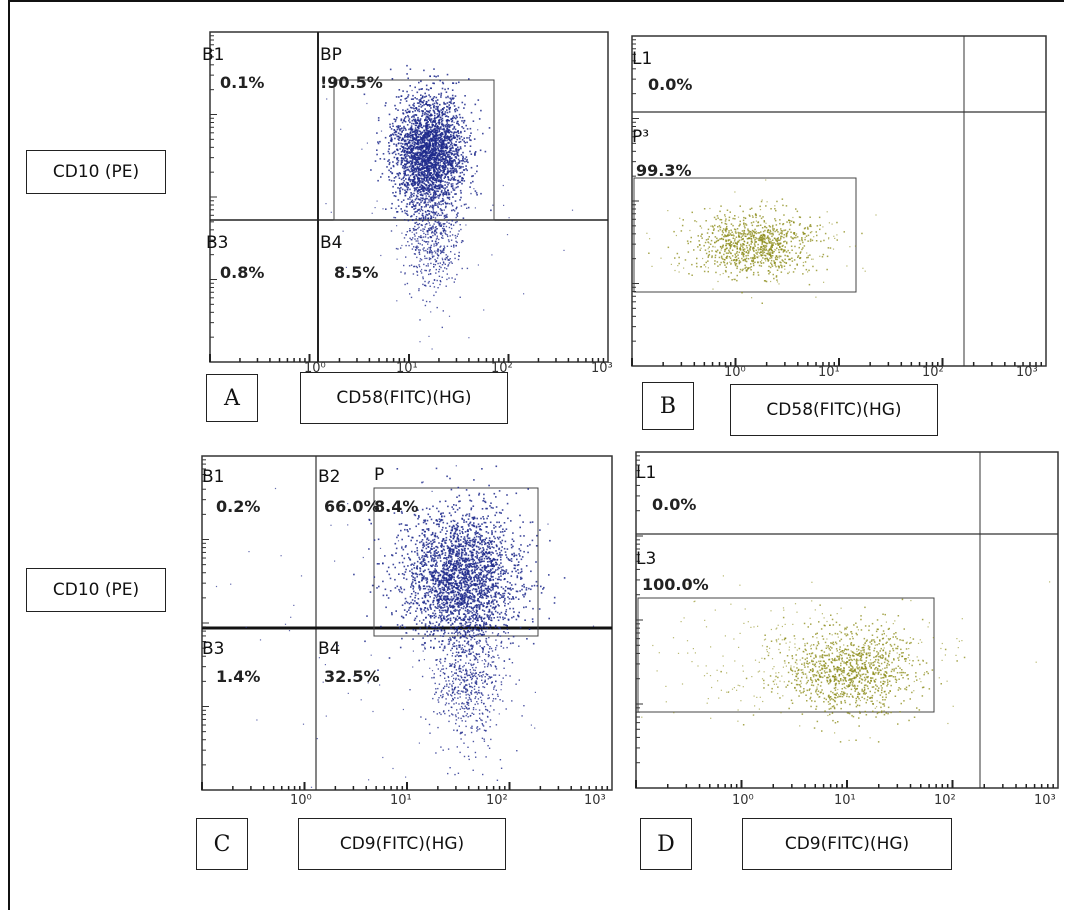 This screenshot has width=1070, height=915. I want to click on panel-label-c: C, so click(222, 844).